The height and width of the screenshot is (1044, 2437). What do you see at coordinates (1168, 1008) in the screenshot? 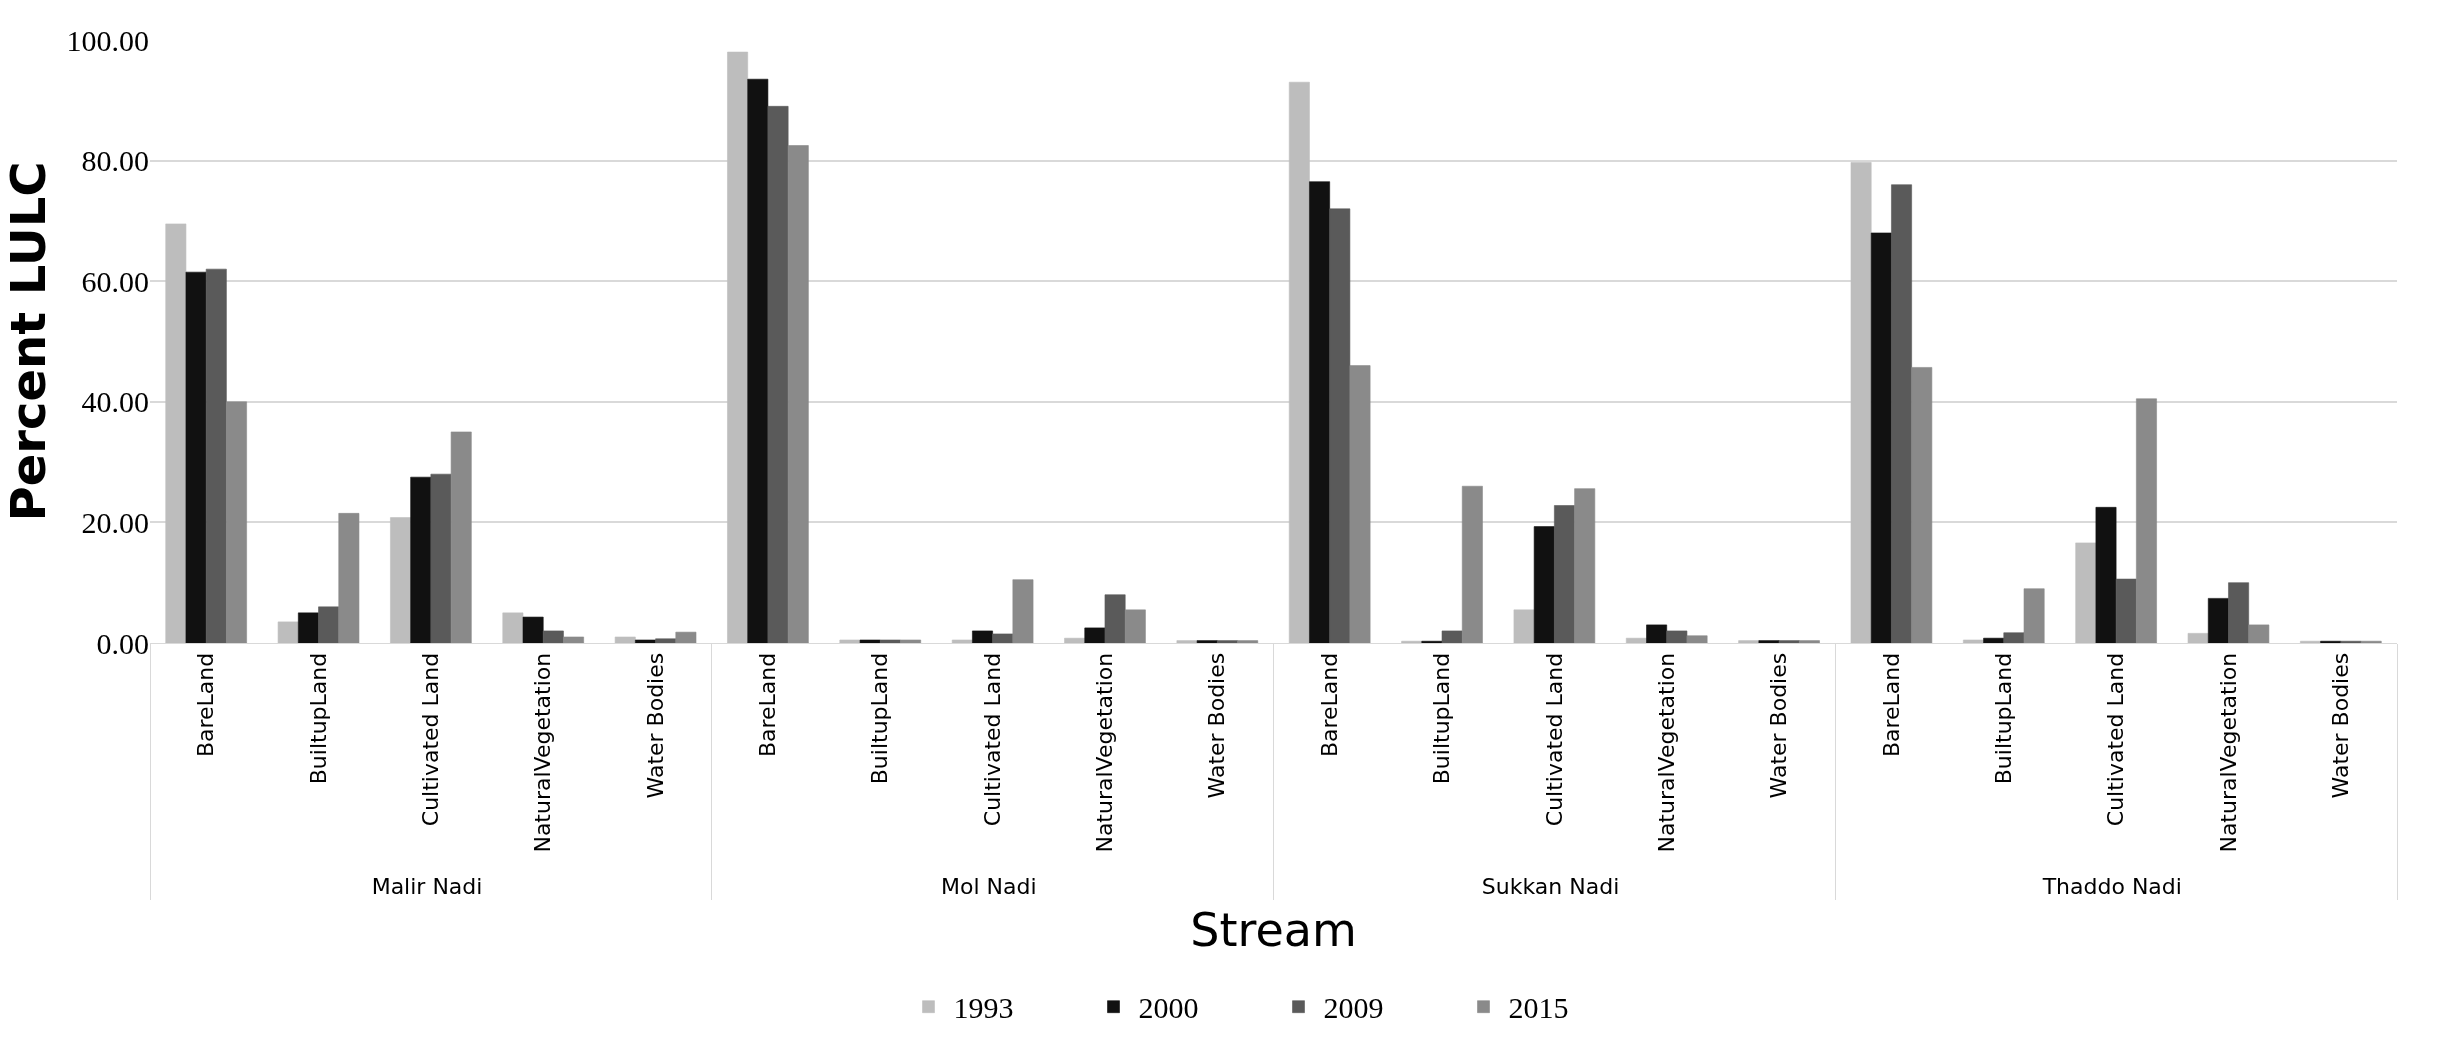
I see `legend-label: 2000` at bounding box center [1168, 1008].